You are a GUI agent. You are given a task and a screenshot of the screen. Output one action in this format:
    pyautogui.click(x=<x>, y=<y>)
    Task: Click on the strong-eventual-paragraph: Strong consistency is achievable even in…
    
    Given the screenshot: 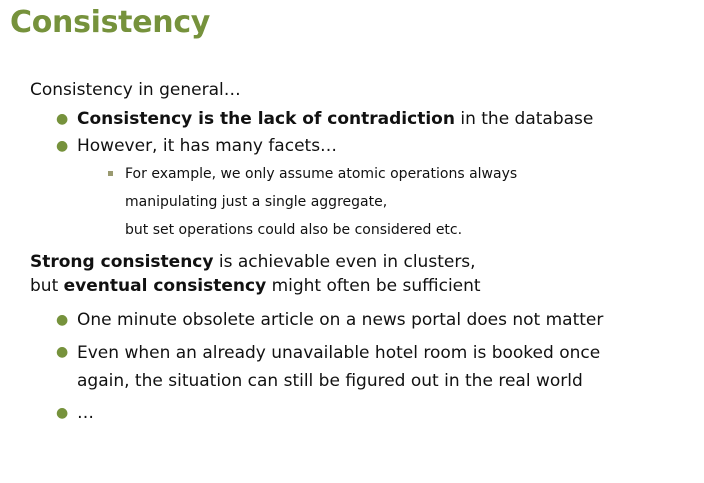 What is the action you would take?
    pyautogui.click(x=365, y=274)
    